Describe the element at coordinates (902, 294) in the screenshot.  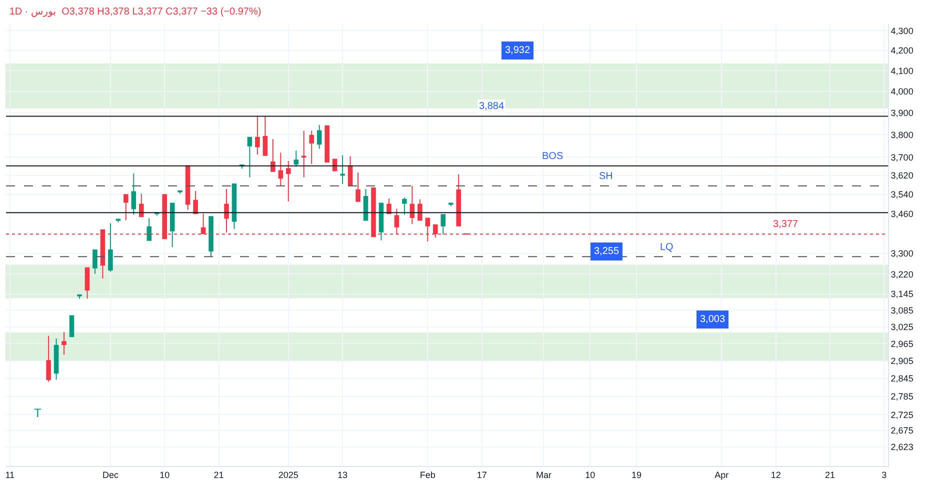
I see `y-tick-label: 3,145` at that location.